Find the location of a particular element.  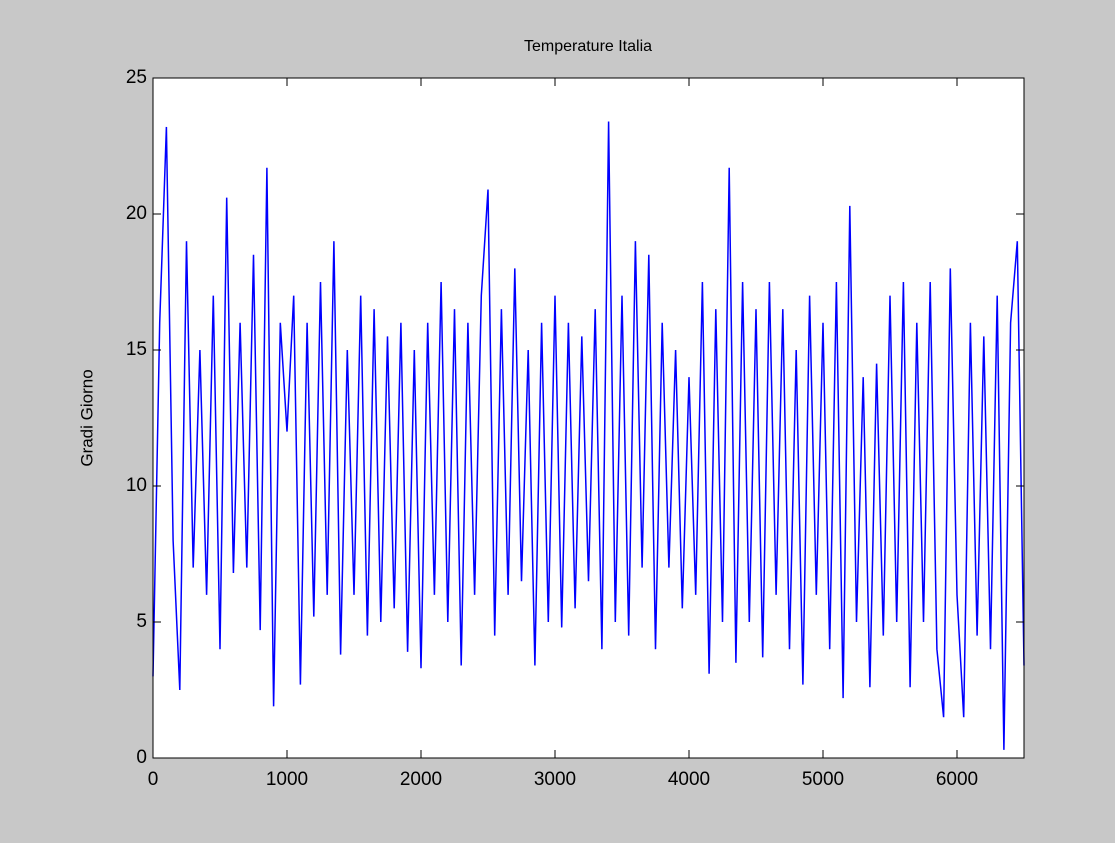

y-tick-label: 15 is located at coordinates (136, 349).